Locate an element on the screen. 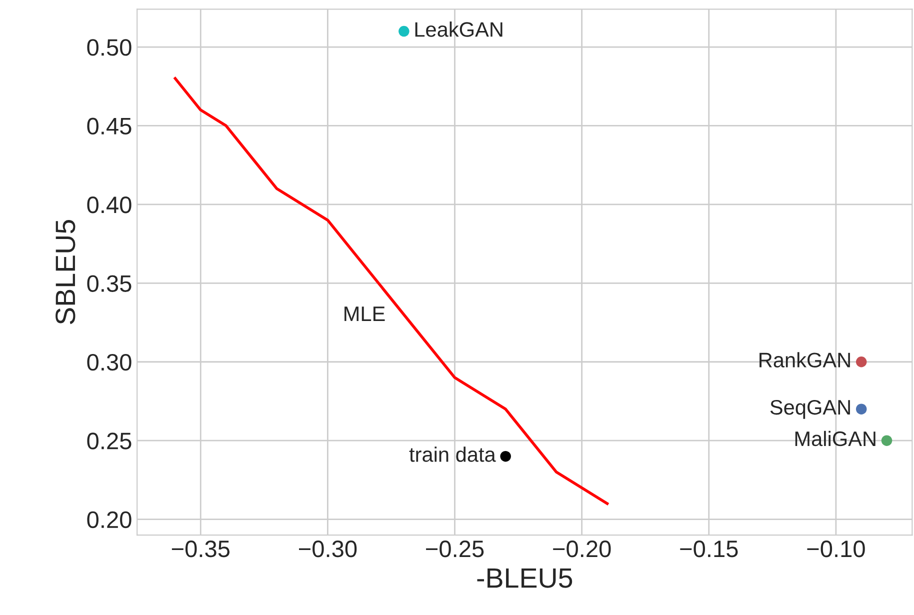 Image resolution: width=914 pixels, height=615 pixels. y-tick-label: 0.20 is located at coordinates (109, 519).